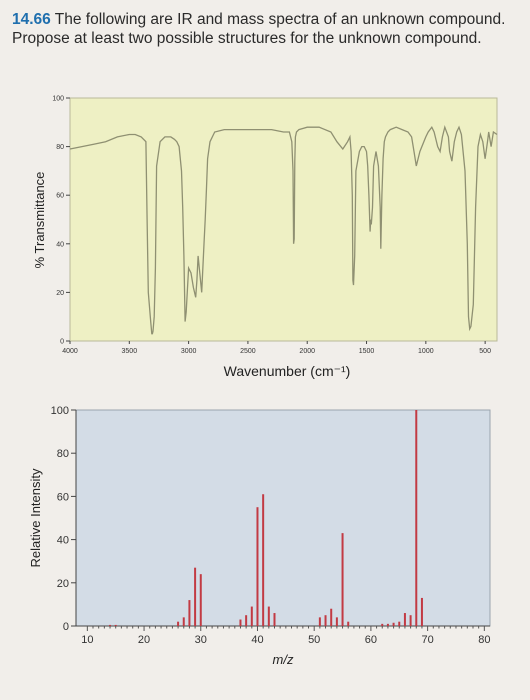  I want to click on ms-x-tick-label: 50, so click(314, 640).